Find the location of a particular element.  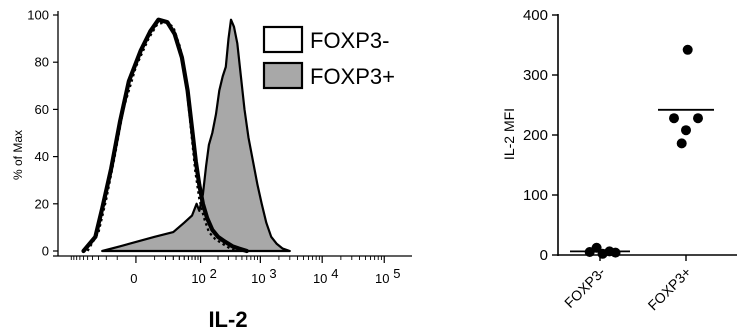

scatter-category-label: FOXP3- is located at coordinates (584, 287).